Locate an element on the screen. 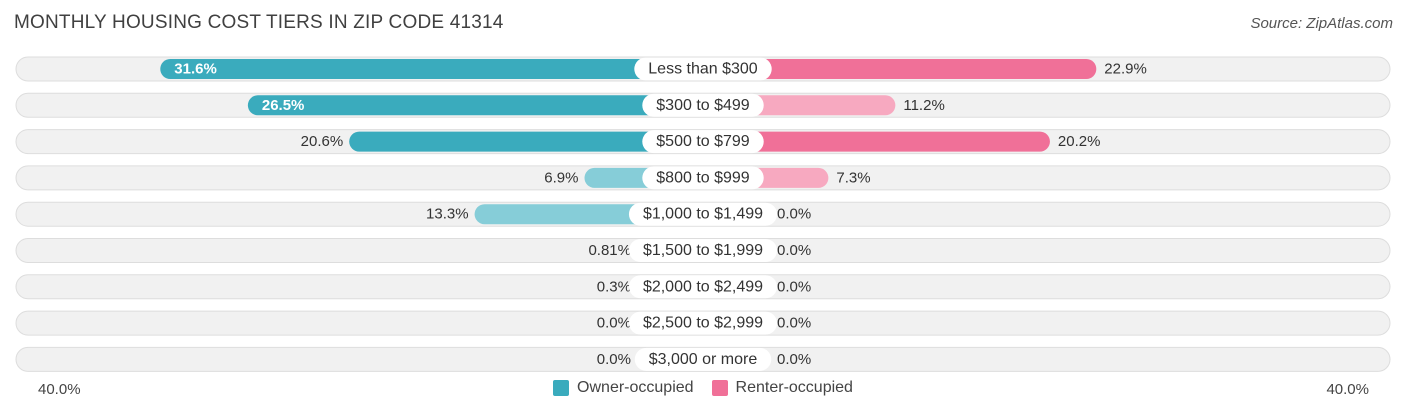 Image resolution: width=1406 pixels, height=415 pixels. renter-value-label: 22.9% is located at coordinates (1125, 69).